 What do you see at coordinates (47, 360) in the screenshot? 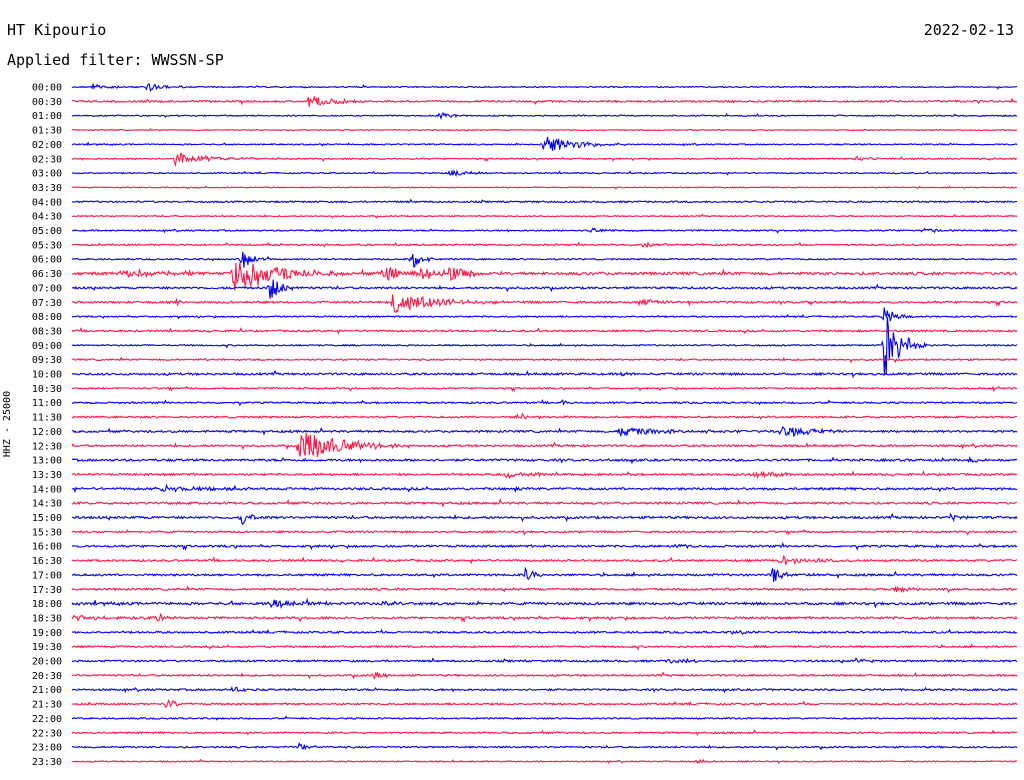
I see `time-tick-label: 09:30` at bounding box center [47, 360].